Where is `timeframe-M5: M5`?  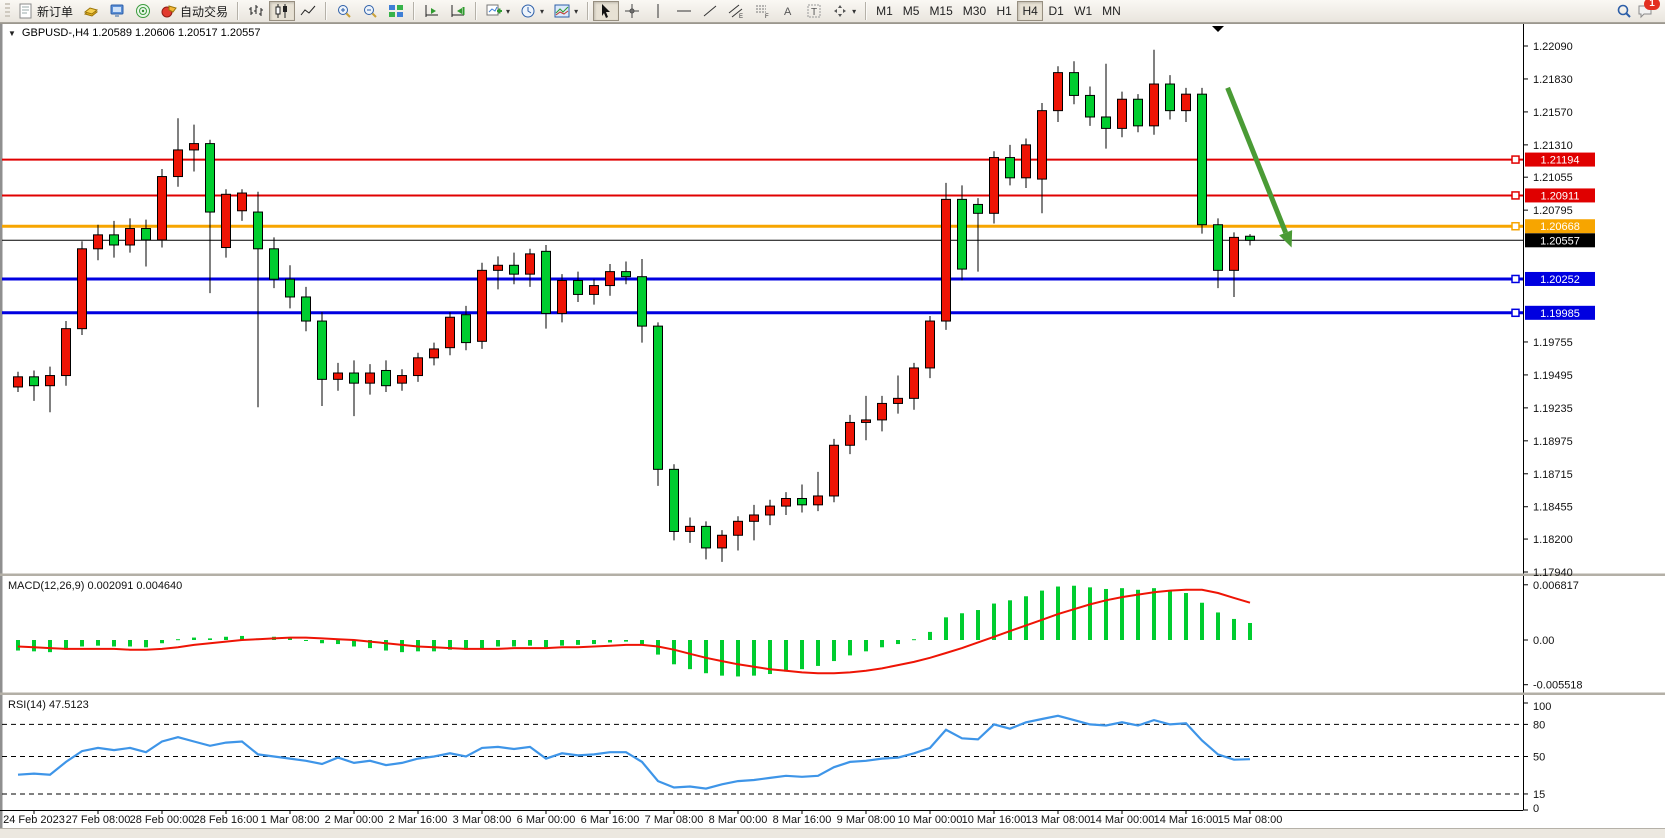
timeframe-M5: M5 is located at coordinates (911, 11).